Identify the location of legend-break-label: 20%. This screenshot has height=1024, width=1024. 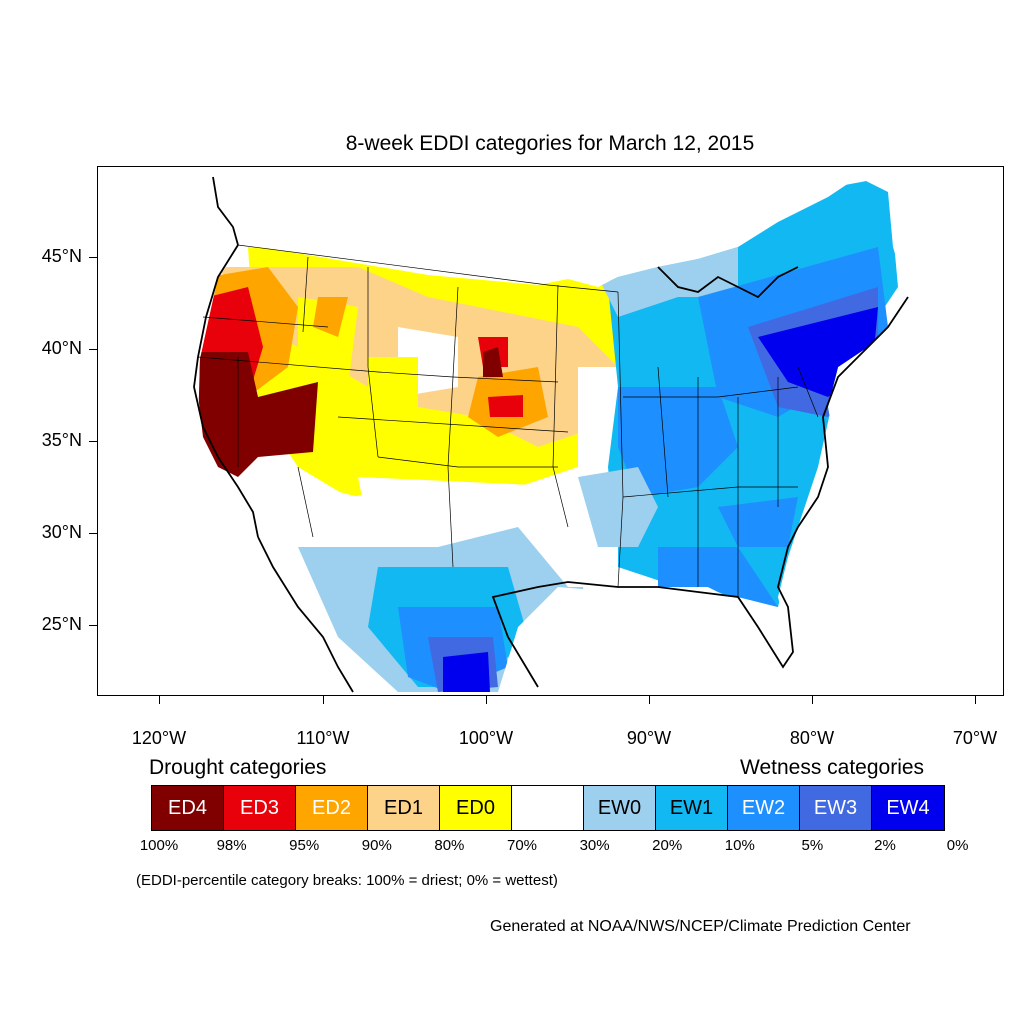
(667, 845).